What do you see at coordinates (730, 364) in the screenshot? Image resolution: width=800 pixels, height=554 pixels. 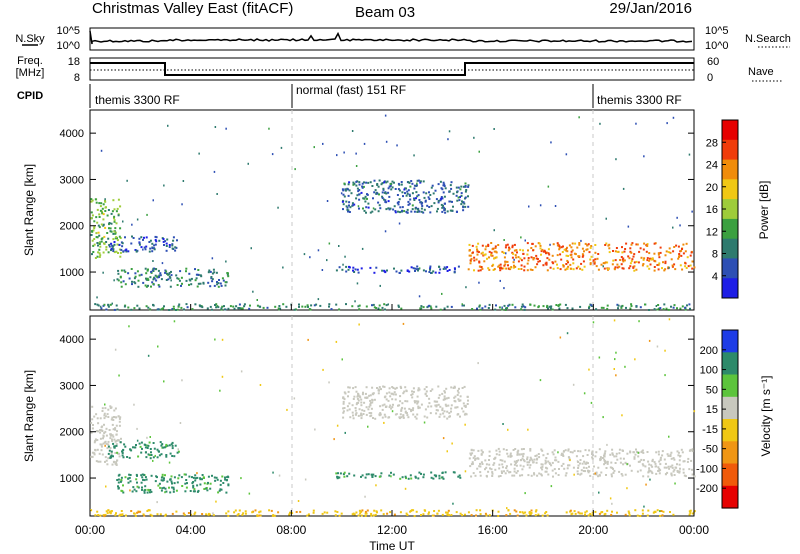 I see `colorbar-cell` at bounding box center [730, 364].